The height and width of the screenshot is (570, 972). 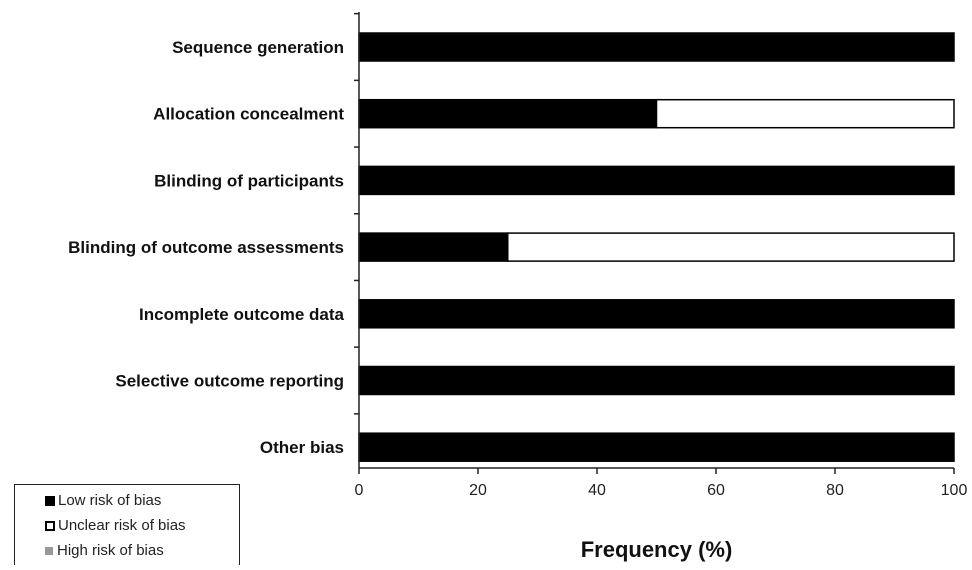 What do you see at coordinates (258, 47) in the screenshot?
I see `category-label: Sequence generation` at bounding box center [258, 47].